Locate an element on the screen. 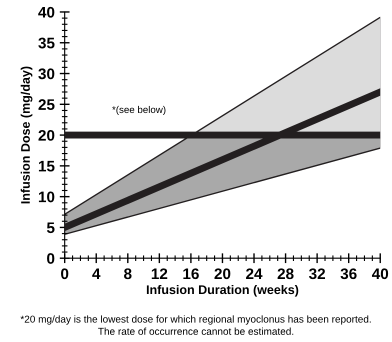 Image resolution: width=392 pixels, height=342 pixels. x-tick-label: 12 is located at coordinates (160, 274).